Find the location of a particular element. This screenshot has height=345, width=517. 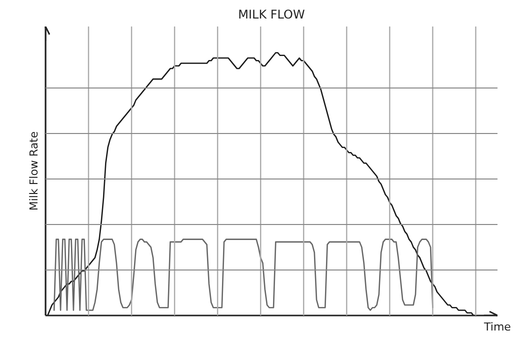

y-axis-title: Milk Flow Rate is located at coordinates (34, 171).